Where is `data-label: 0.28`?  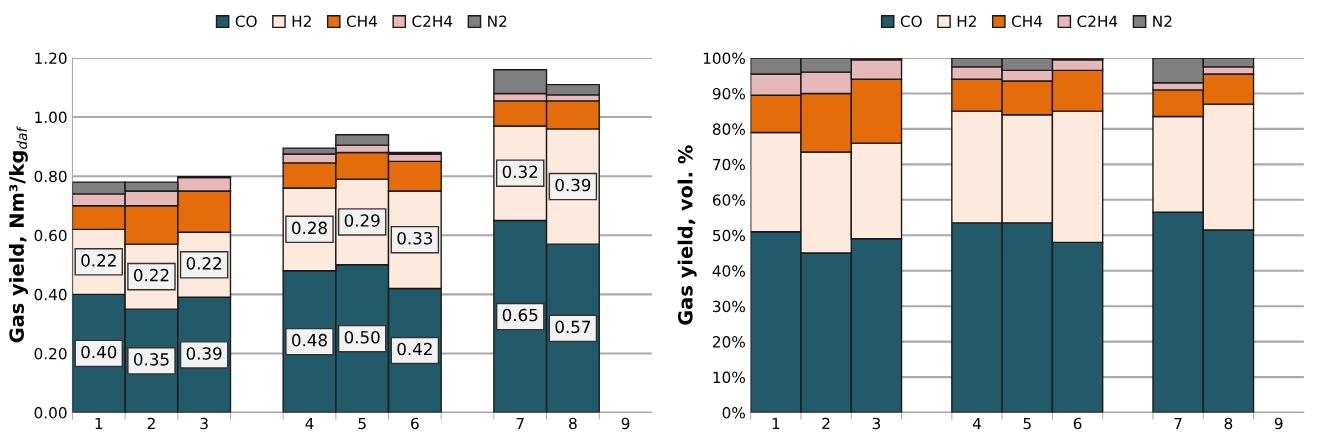
data-label: 0.28 is located at coordinates (309, 228).